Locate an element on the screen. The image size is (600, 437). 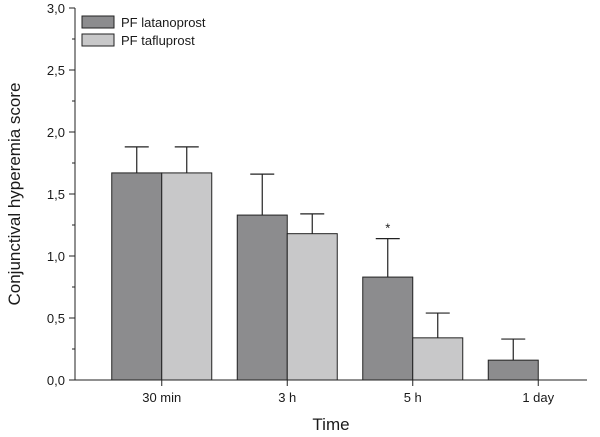
legend-label-1: PF tafluprost is located at coordinates (158, 40).